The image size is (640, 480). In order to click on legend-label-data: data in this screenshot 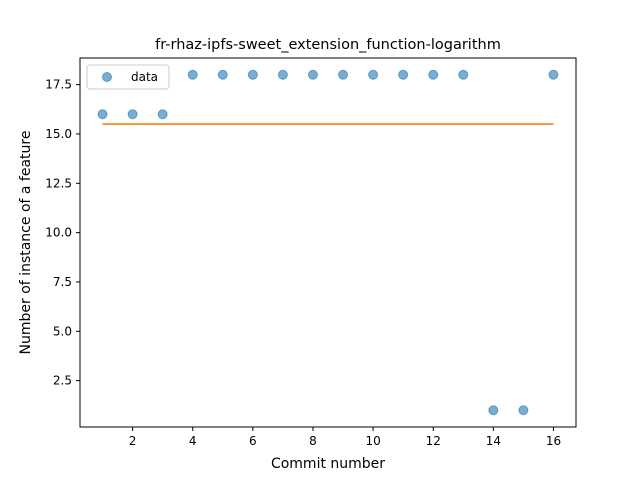, I will do `click(144, 77)`.